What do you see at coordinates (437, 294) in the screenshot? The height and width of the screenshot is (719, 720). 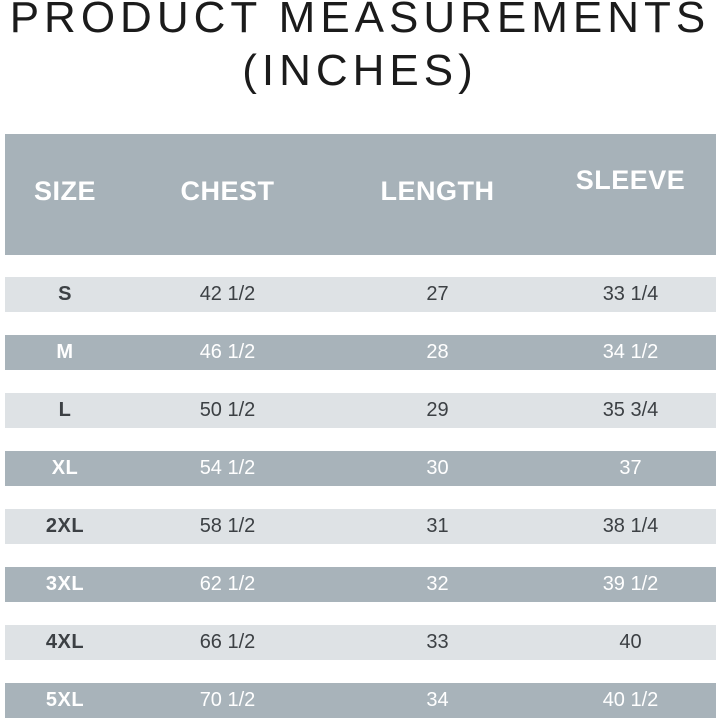 I see `cell-length: 27` at bounding box center [437, 294].